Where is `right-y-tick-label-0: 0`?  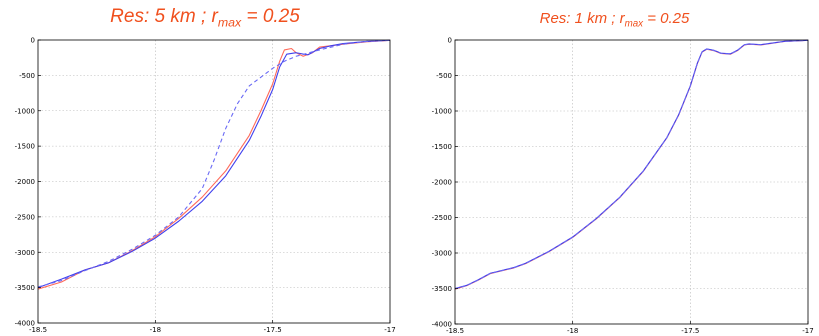 right-y-tick-label-0: 0 is located at coordinates (450, 41).